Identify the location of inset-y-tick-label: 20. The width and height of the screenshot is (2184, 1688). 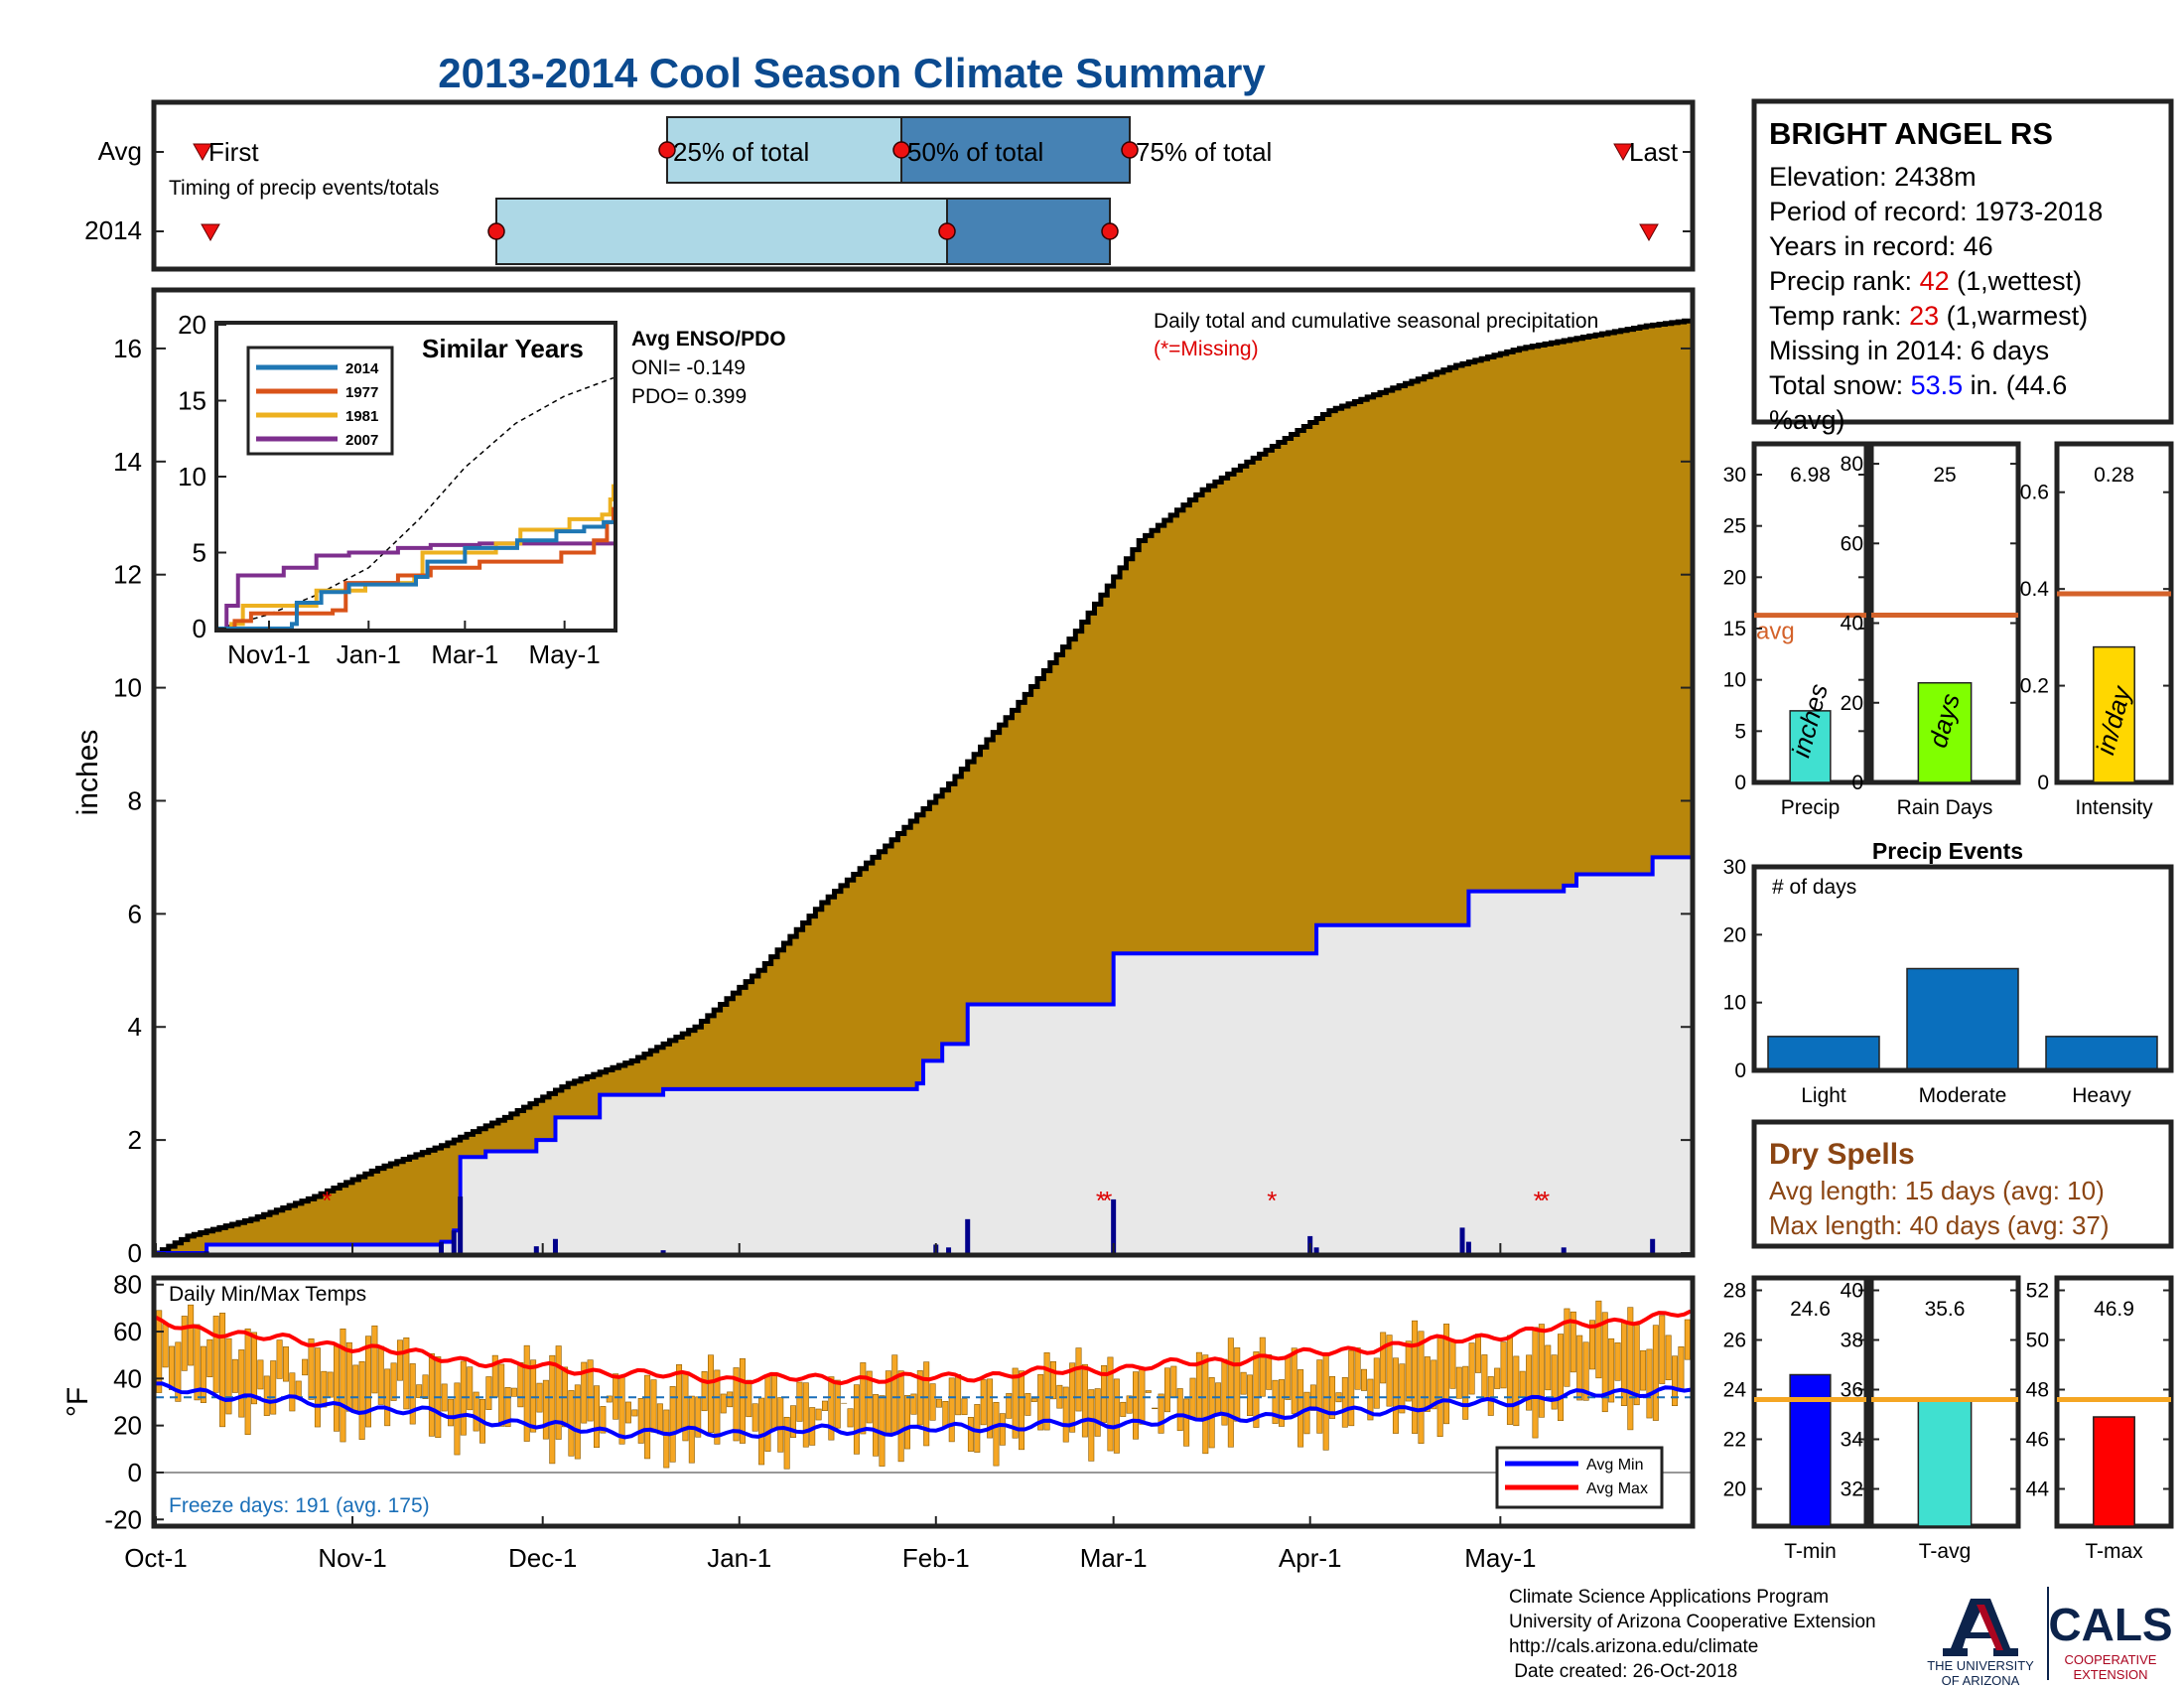
(192, 325).